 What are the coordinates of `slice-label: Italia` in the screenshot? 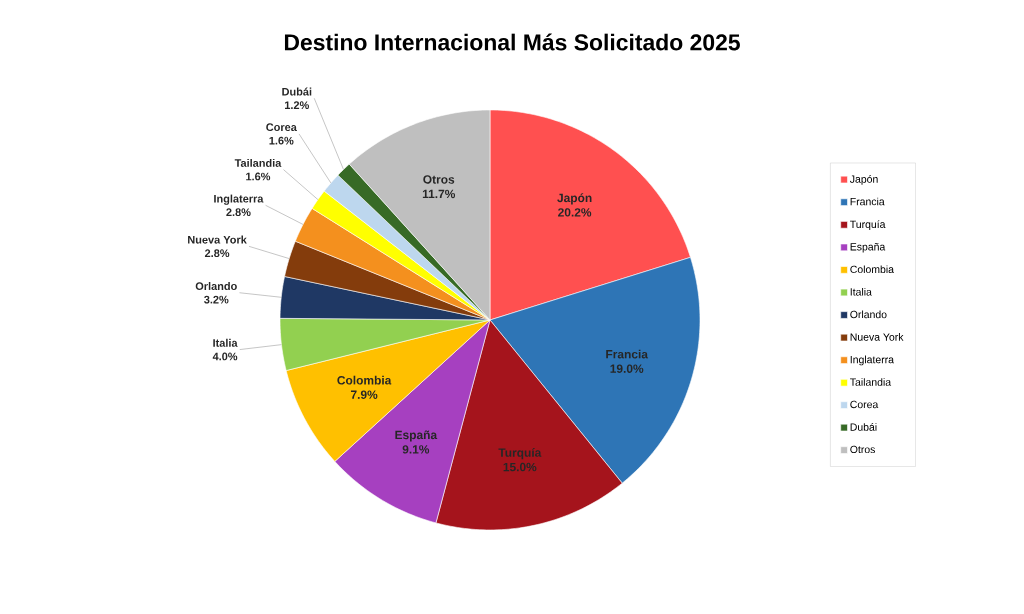 It's located at (225, 342).